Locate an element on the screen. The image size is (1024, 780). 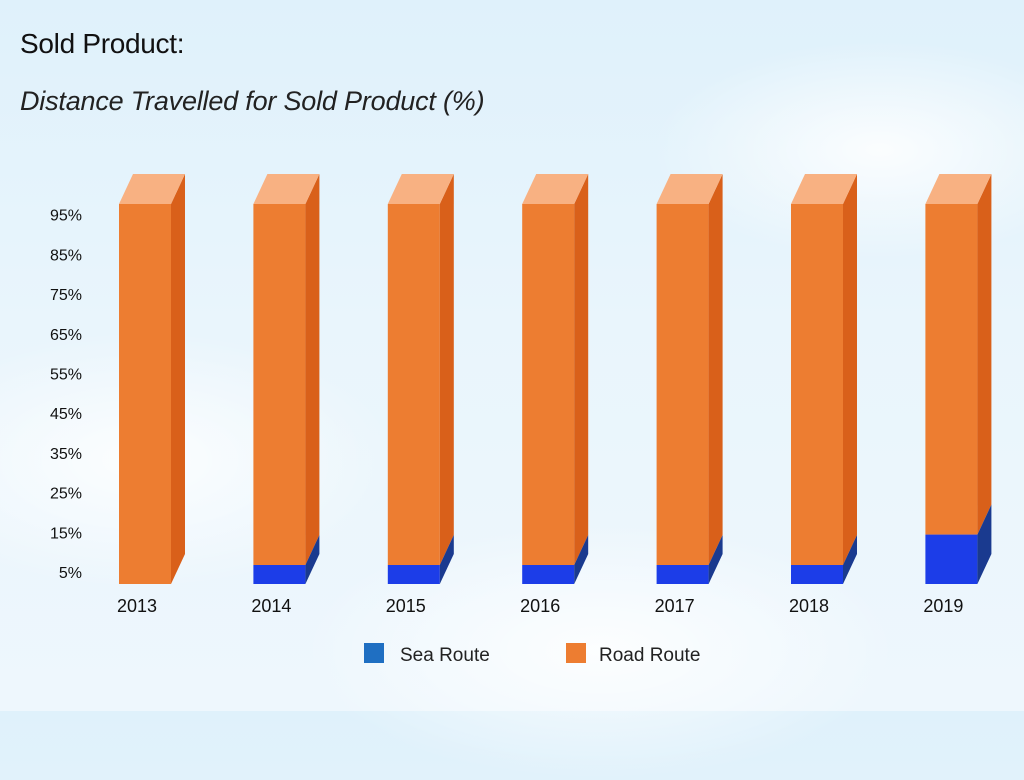
bar-sea-route-2017 is located at coordinates (682, 574).